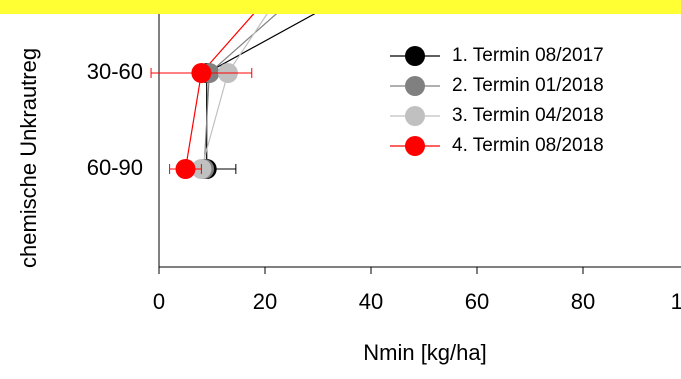  Describe the element at coordinates (159, 301) in the screenshot. I see `x-tick-label: 0` at that location.